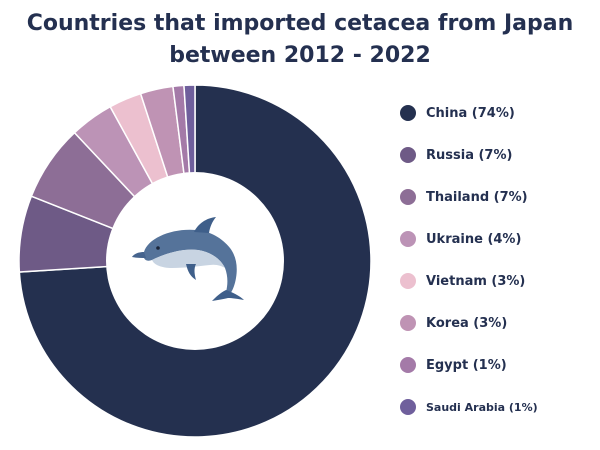 This screenshot has height=450, width=600. What do you see at coordinates (482, 407) in the screenshot?
I see `legend-label: Saudi Arabia (1%)` at bounding box center [482, 407].